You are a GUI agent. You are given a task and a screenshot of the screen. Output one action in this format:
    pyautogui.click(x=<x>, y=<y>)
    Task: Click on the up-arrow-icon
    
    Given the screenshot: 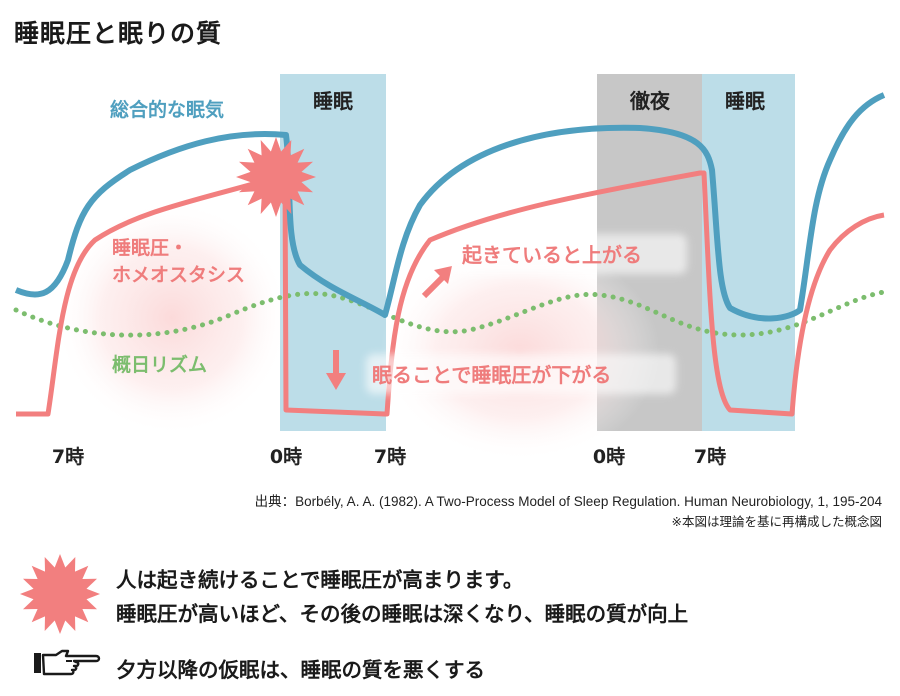 What is the action you would take?
    pyautogui.click(x=436, y=282)
    